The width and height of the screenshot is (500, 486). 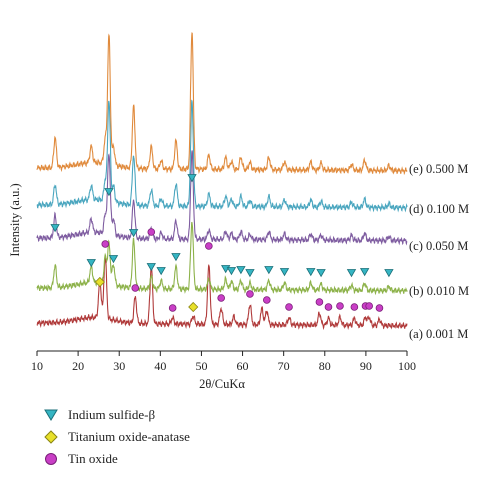 I want to click on triangle-down-icon, so click(x=51, y=415).